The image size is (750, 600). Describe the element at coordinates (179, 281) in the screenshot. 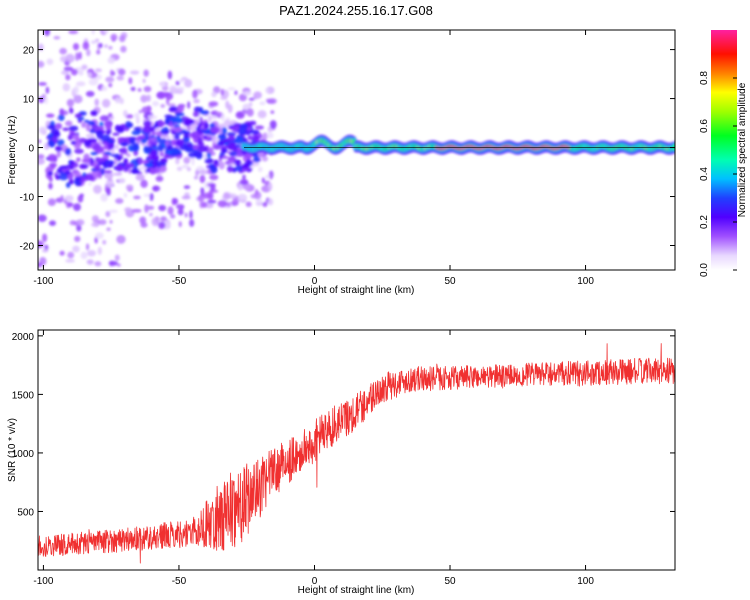

I see `spectrogram-xtick-label: -50` at that location.